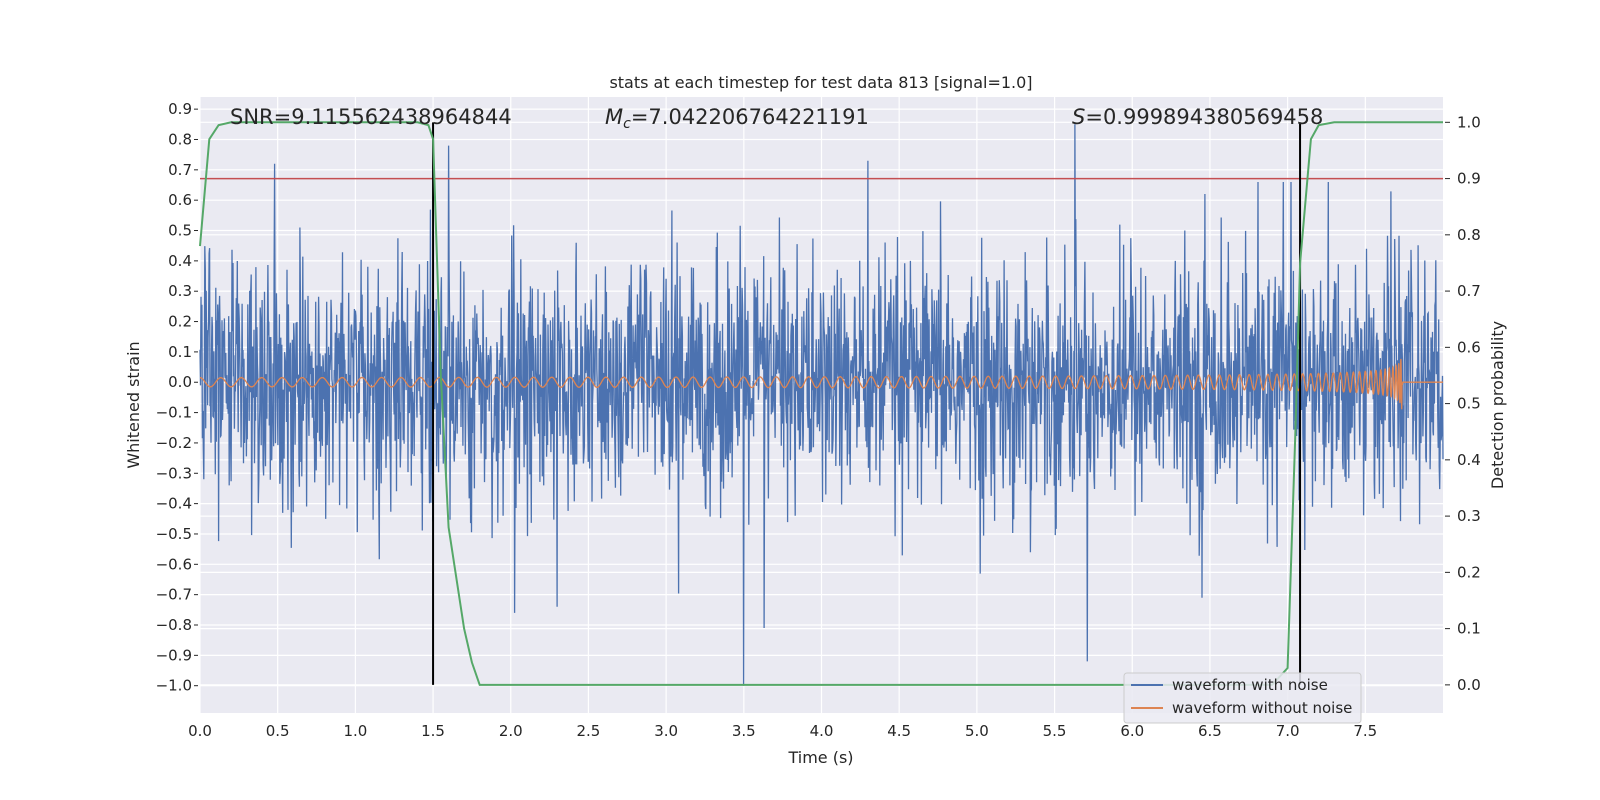 The width and height of the screenshot is (1600, 800). I want to click on y-right-tick-label: 0.0, so click(1469, 685).